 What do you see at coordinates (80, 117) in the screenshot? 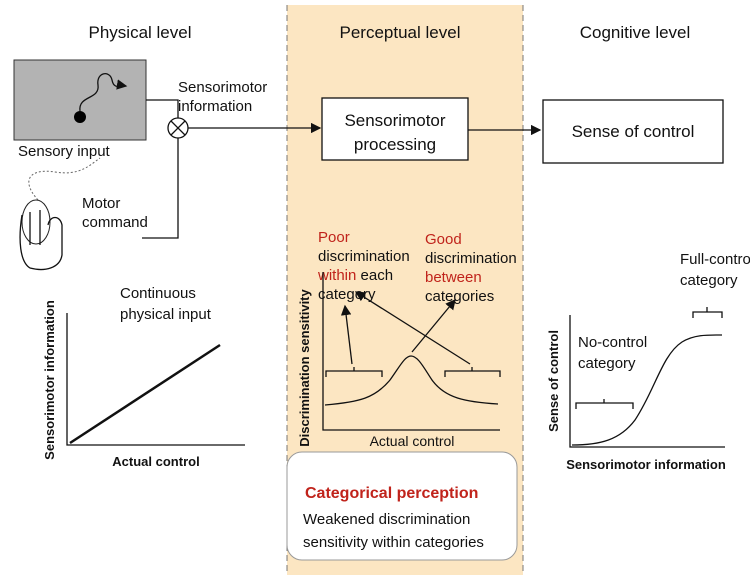
I see `cursor-dot` at bounding box center [80, 117].